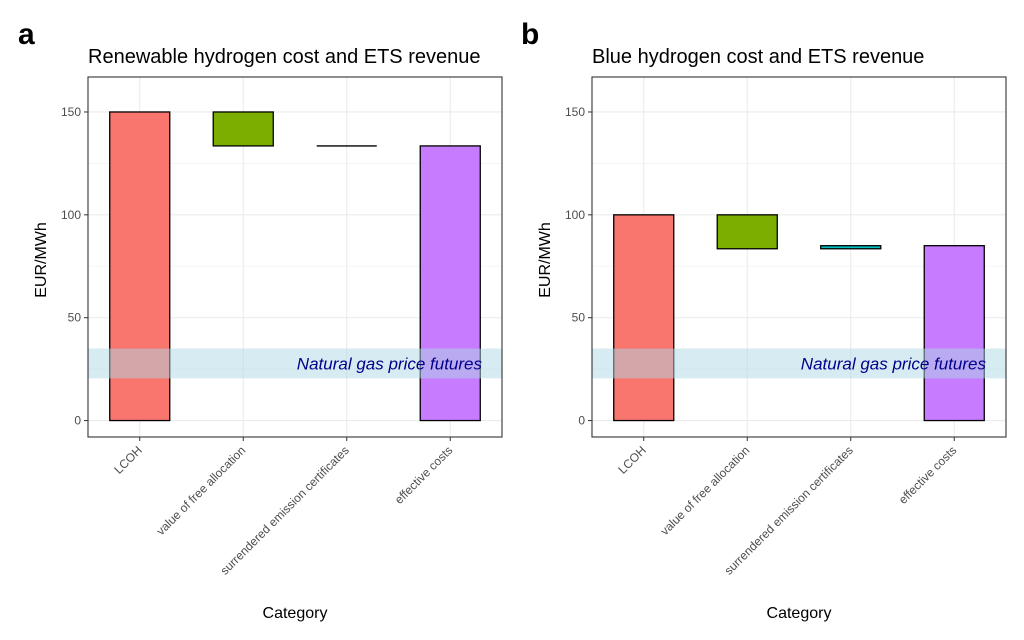  Describe the element at coordinates (295, 613) in the screenshot. I see `x-axis-label-a: Category` at that location.